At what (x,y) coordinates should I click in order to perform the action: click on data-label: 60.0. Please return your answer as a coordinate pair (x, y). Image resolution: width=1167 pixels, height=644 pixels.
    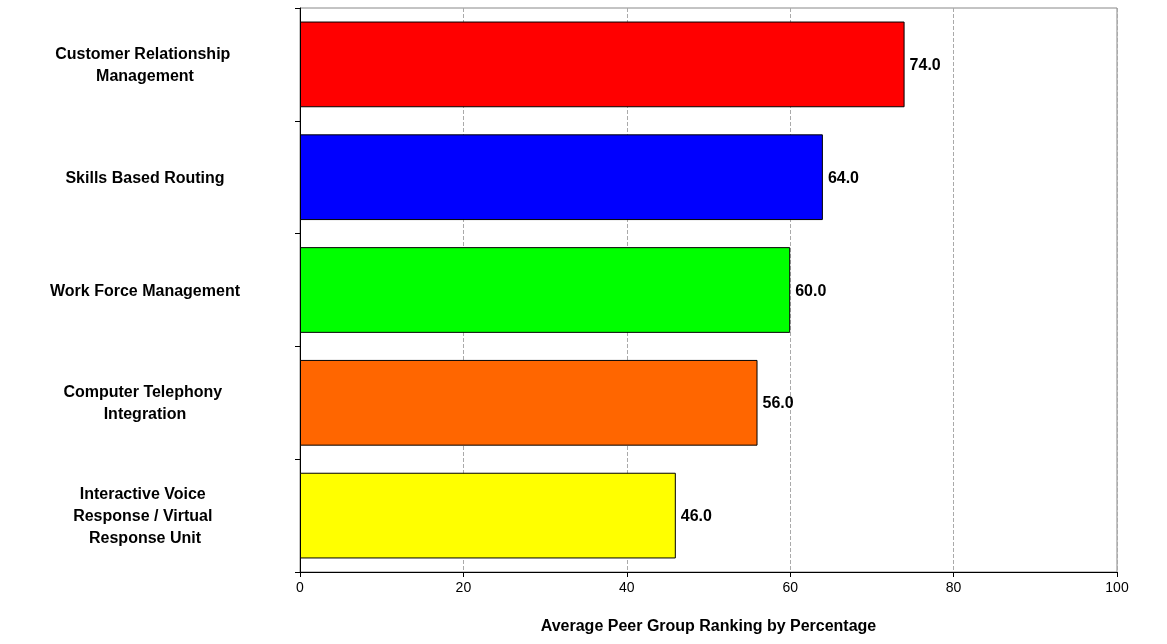
    Looking at the image, I should click on (811, 290).